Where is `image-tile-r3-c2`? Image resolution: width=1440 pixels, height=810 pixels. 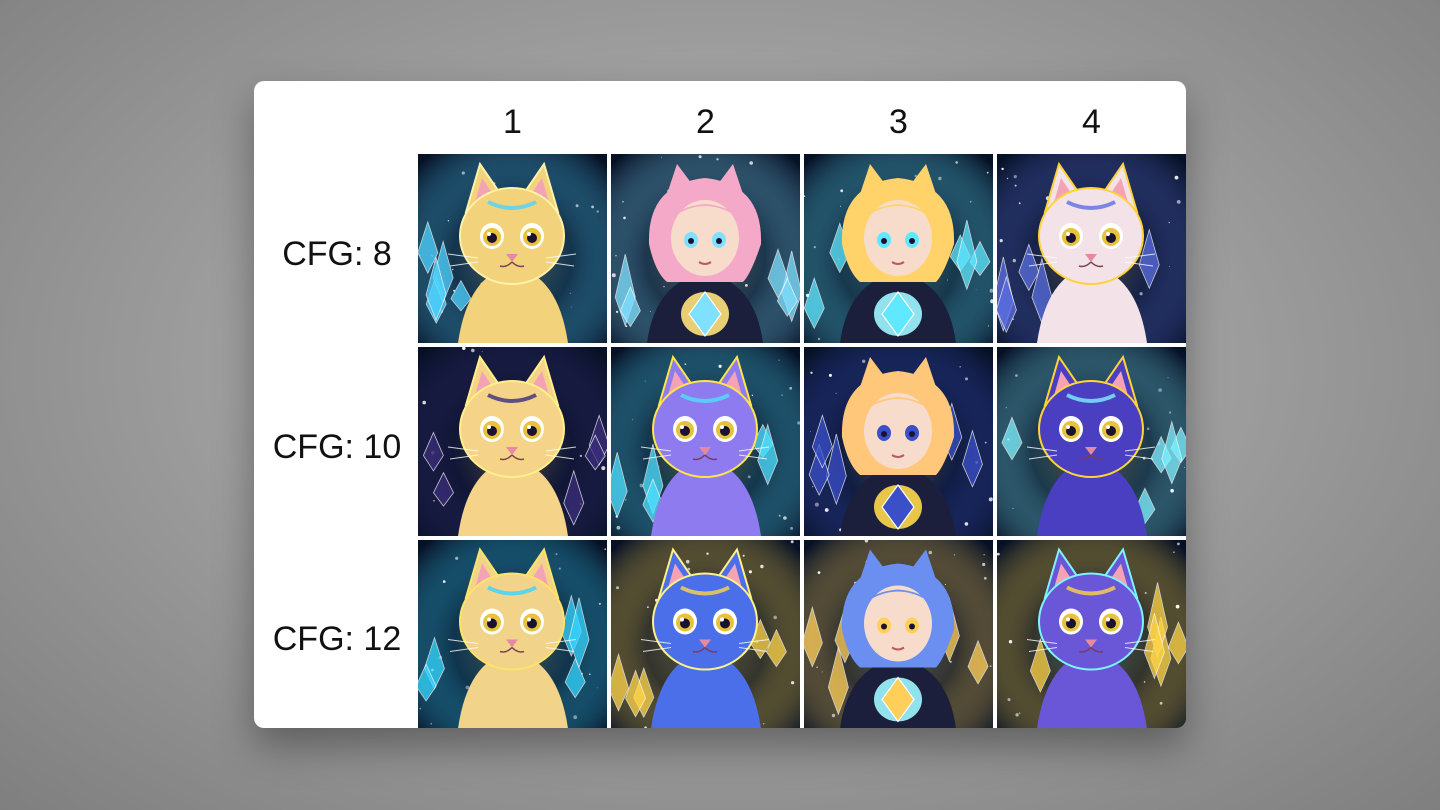 image-tile-r3-c2 is located at coordinates (705, 634).